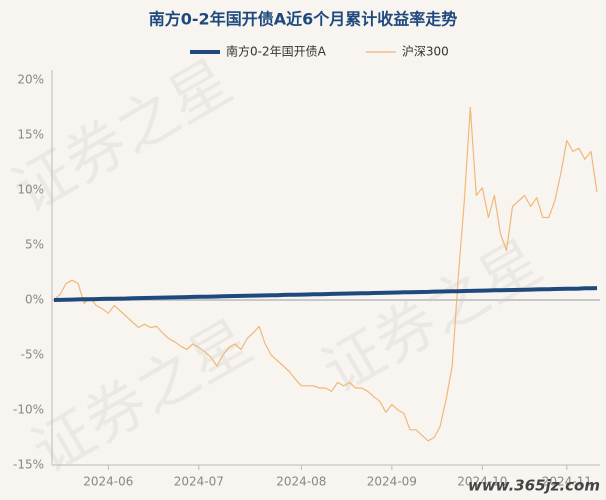 This screenshot has width=606, height=500. What do you see at coordinates (34, 245) in the screenshot?
I see `y-tick-label: 5%` at bounding box center [34, 245].